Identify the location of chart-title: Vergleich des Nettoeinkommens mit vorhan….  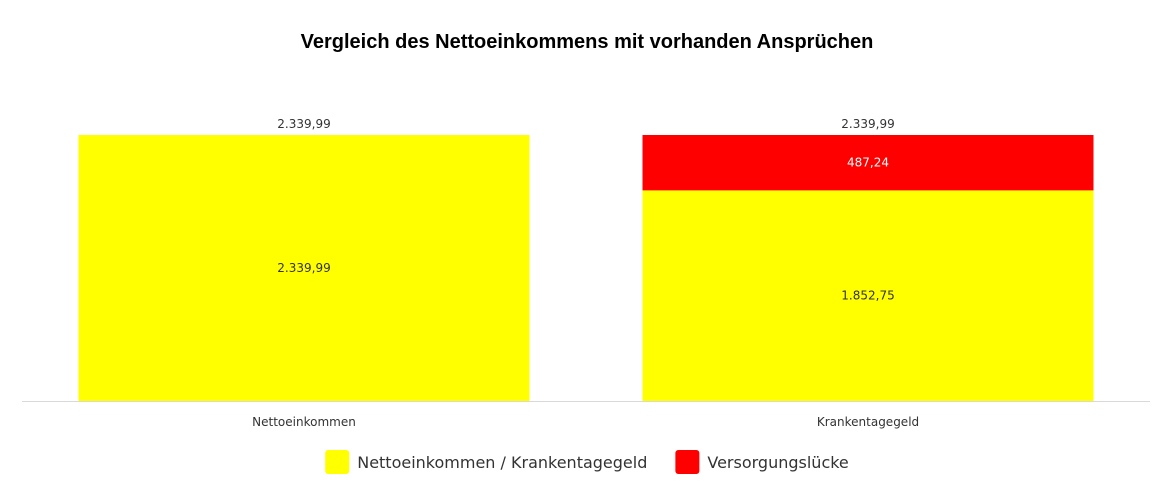
(587, 42).